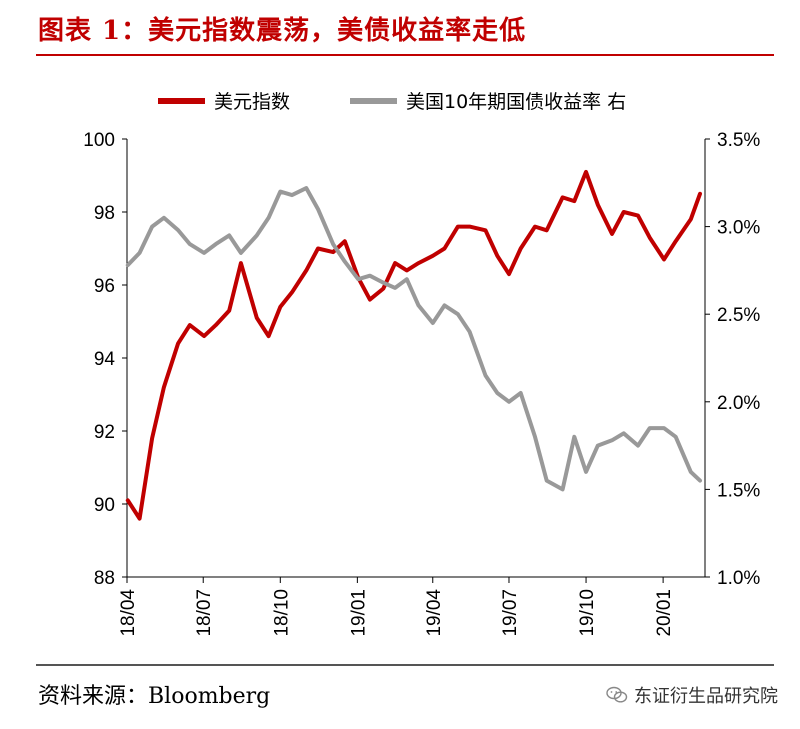  I want to click on title-divider, so click(405, 55).